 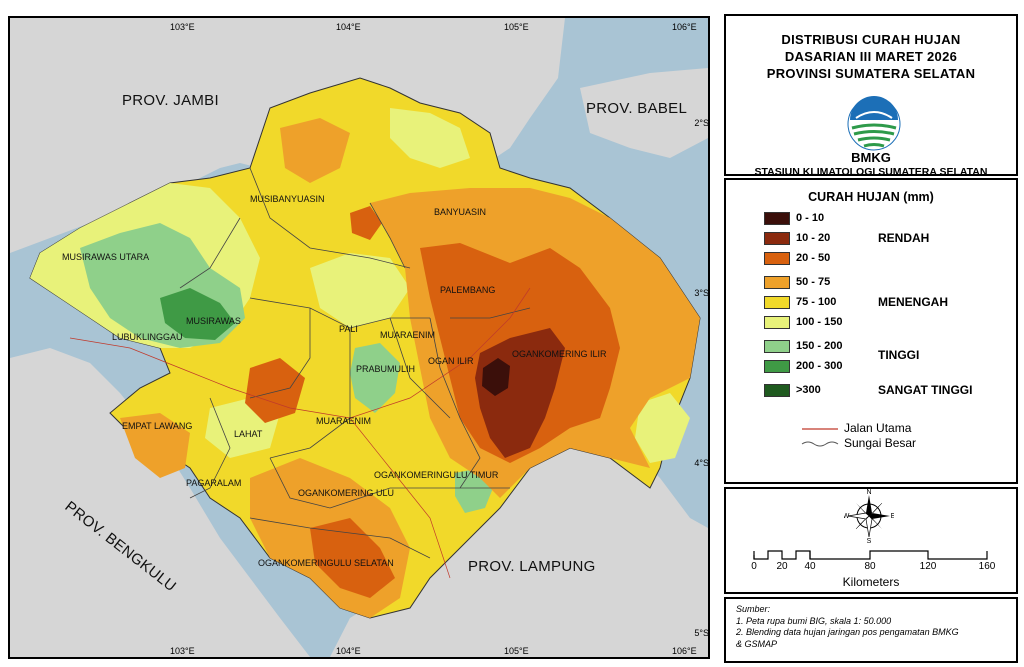 I want to click on scale-panel: N S W E 0 20 40 80 120 160 Kilometers, so click(x=871, y=540).